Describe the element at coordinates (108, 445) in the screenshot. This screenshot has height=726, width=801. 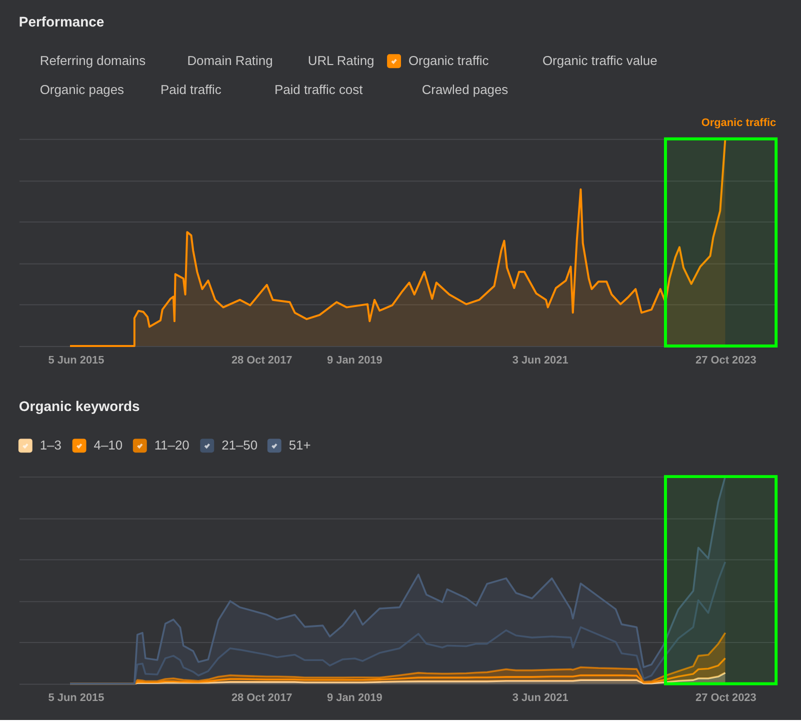
I see `legend-label: 4–10` at that location.